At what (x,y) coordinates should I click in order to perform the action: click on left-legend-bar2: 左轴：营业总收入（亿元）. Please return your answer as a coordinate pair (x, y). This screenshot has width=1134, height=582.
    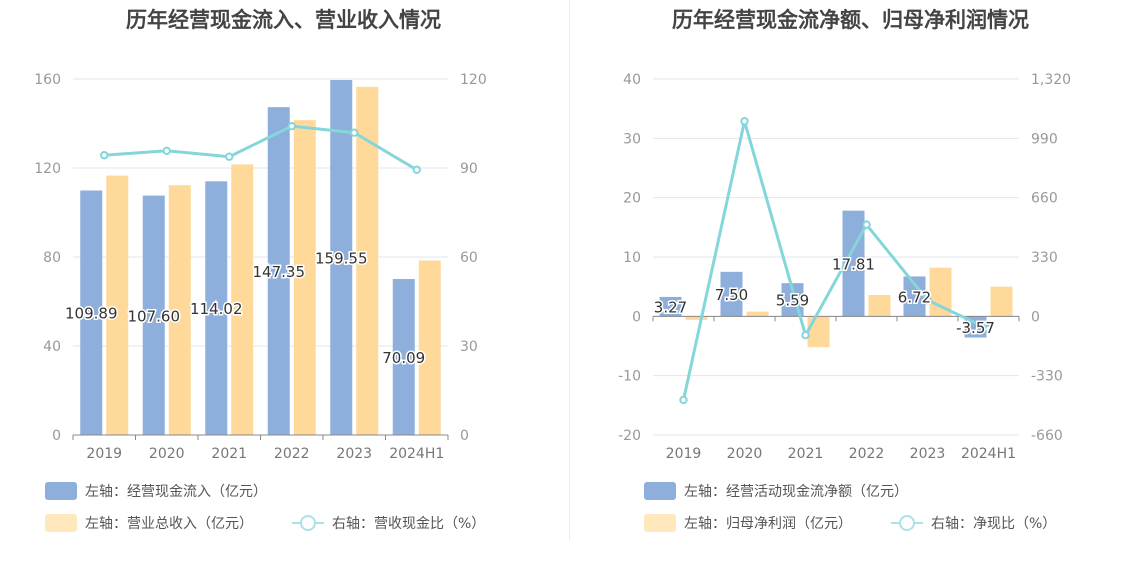
    Looking at the image, I should click on (149, 523).